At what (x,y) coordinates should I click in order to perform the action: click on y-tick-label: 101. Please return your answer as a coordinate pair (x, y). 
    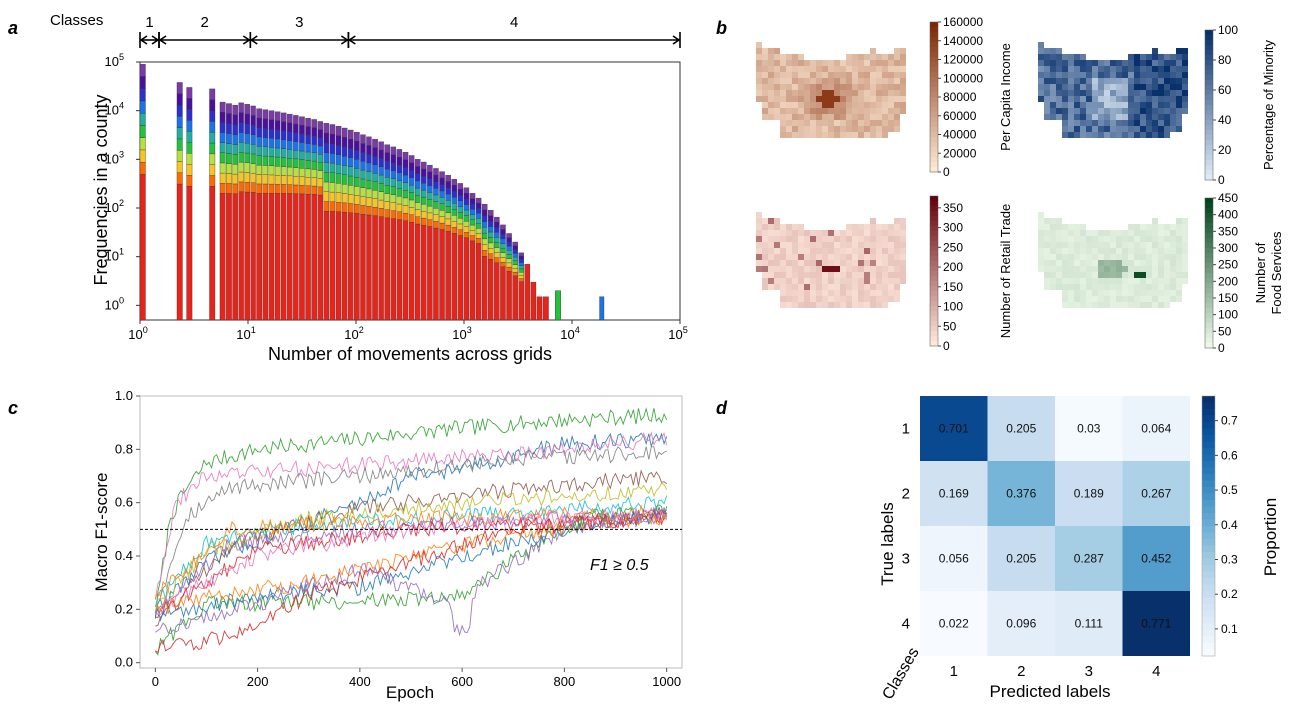
    Looking at the image, I should click on (114, 255).